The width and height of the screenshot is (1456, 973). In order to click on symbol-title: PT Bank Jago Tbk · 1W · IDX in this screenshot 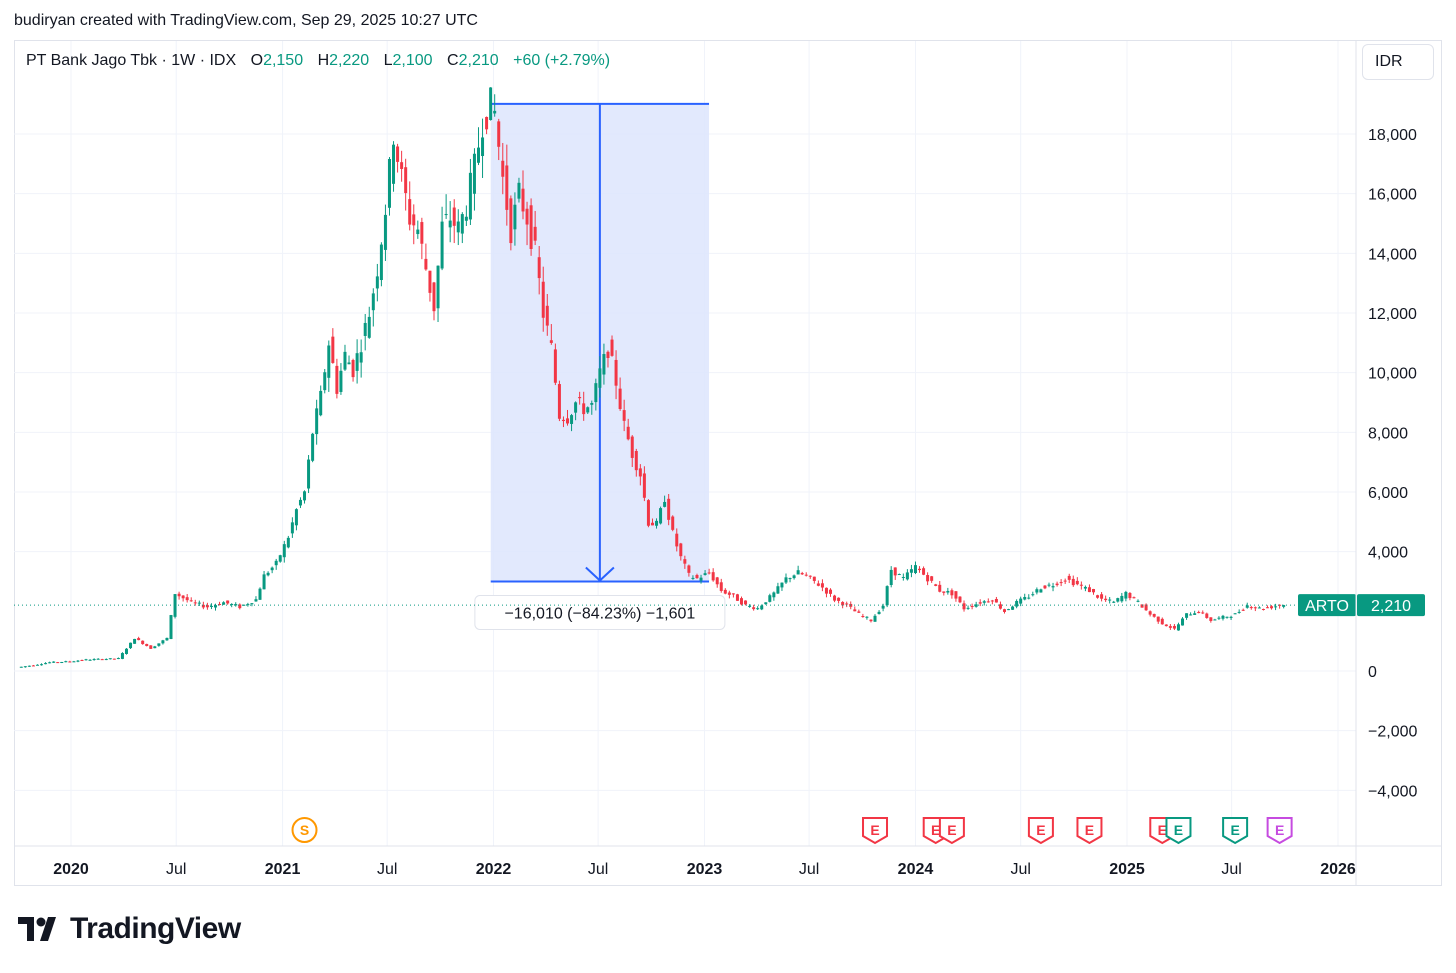, I will do `click(131, 60)`.